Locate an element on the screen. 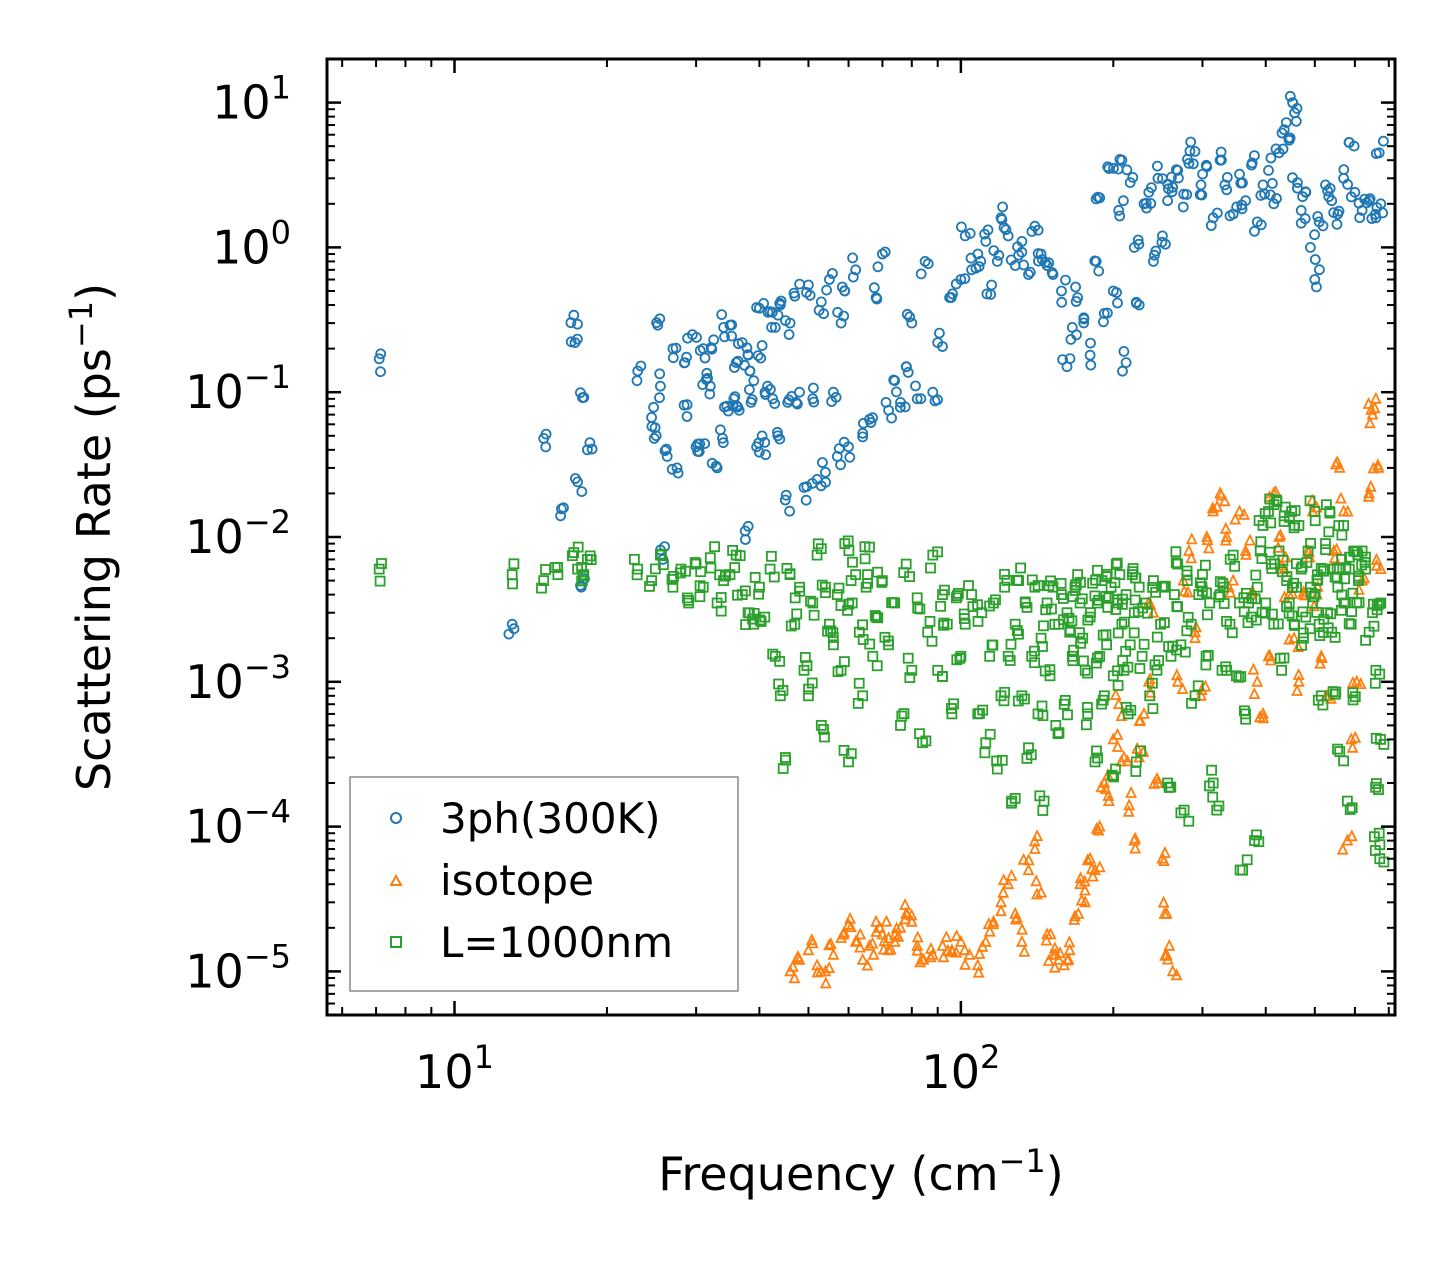 The image size is (1455, 1265). legend-entry-isotope: isotope is located at coordinates (491, 880).